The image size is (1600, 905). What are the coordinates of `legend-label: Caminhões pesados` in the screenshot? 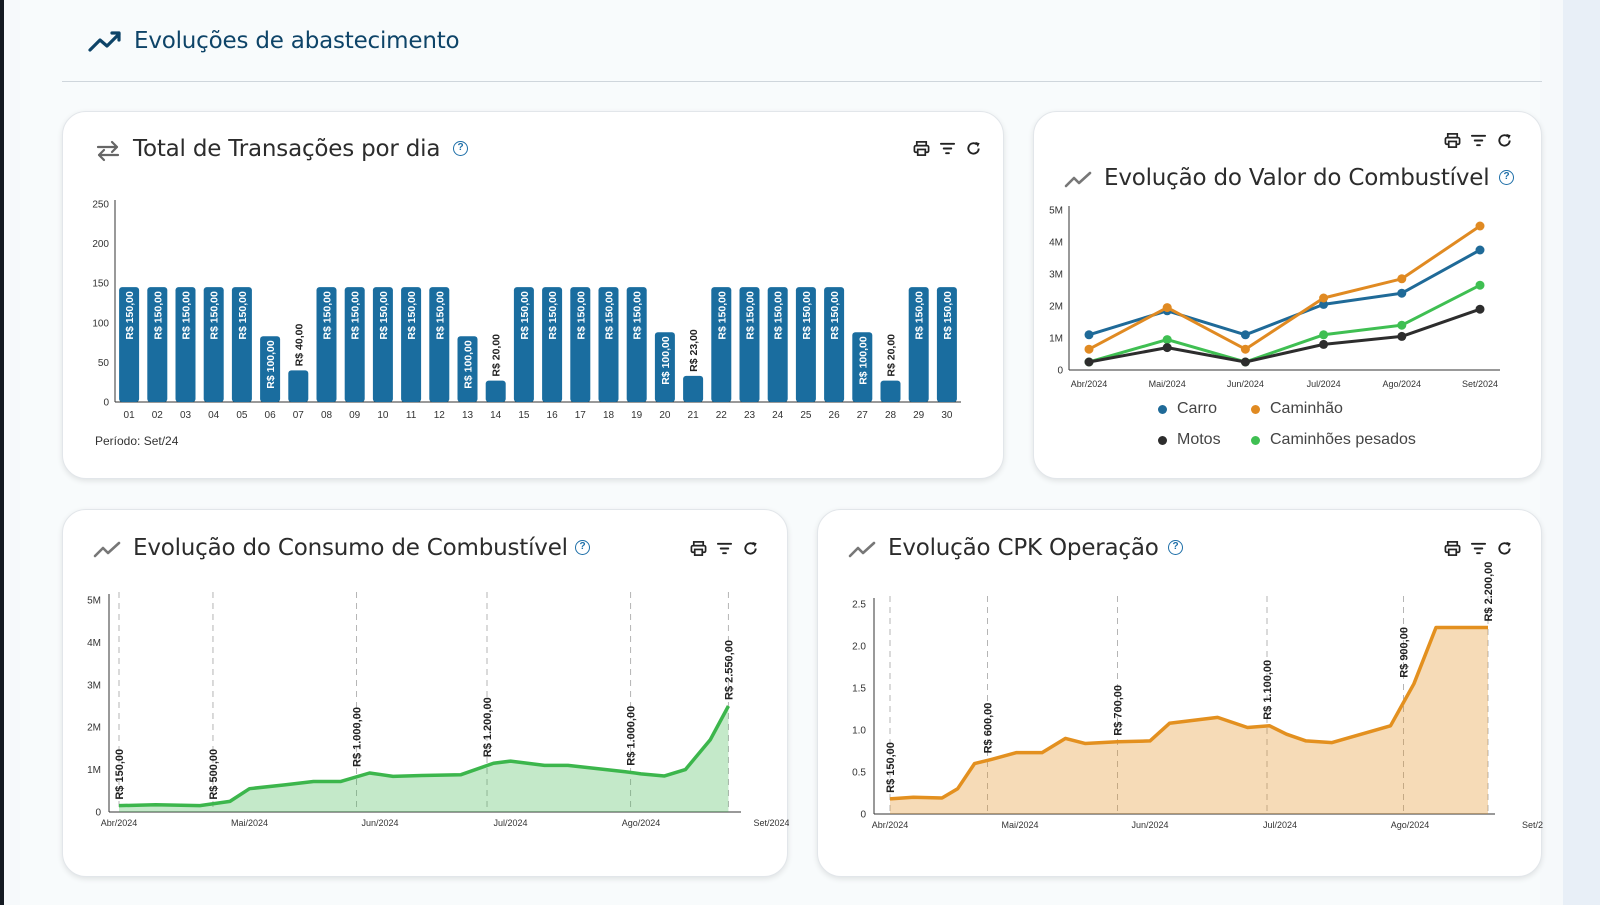 It's located at (1343, 439).